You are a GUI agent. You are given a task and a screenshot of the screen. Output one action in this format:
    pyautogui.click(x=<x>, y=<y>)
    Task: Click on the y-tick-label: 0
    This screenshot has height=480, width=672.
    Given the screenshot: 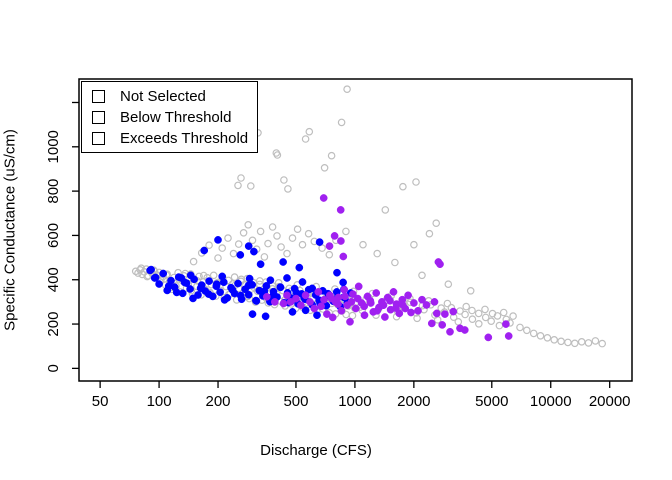 What is the action you would take?
    pyautogui.click(x=53, y=368)
    